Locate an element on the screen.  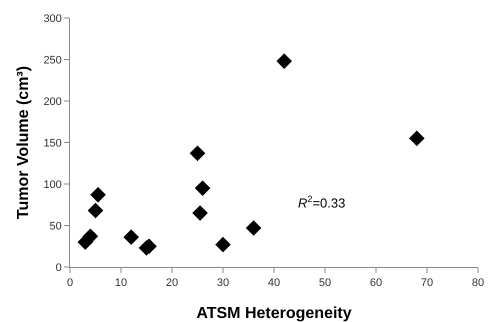
x-tick-label: 60 is located at coordinates (376, 283).